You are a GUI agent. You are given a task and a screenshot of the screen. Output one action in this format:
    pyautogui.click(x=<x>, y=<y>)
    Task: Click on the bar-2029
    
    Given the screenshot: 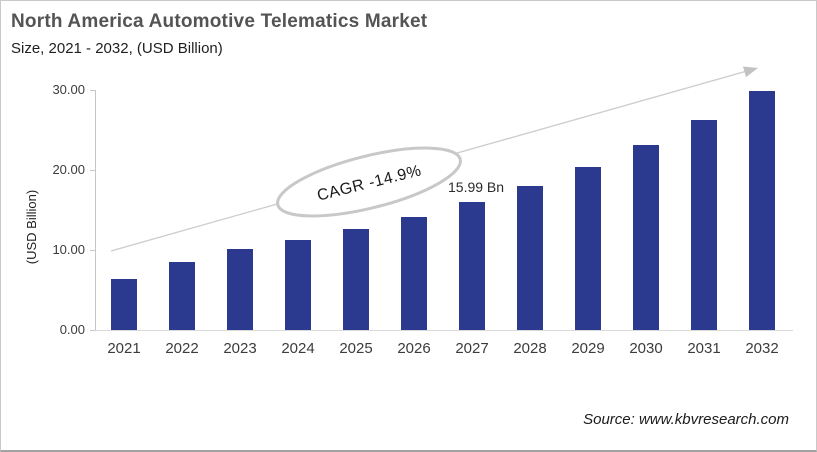 What is the action you would take?
    pyautogui.click(x=588, y=248)
    